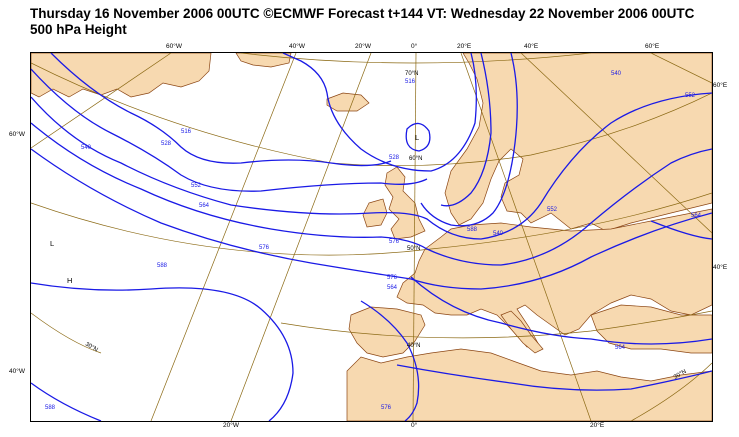 The width and height of the screenshot is (739, 437). I want to click on graticule-parallel-70n, so click(416, 58).